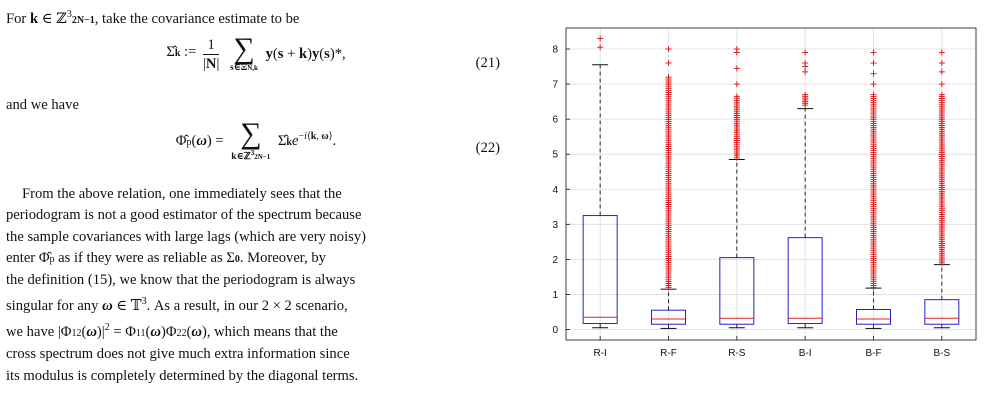 The image size is (988, 402). Describe the element at coordinates (873, 353) in the screenshot. I see `x-tick-label: B-F` at that location.